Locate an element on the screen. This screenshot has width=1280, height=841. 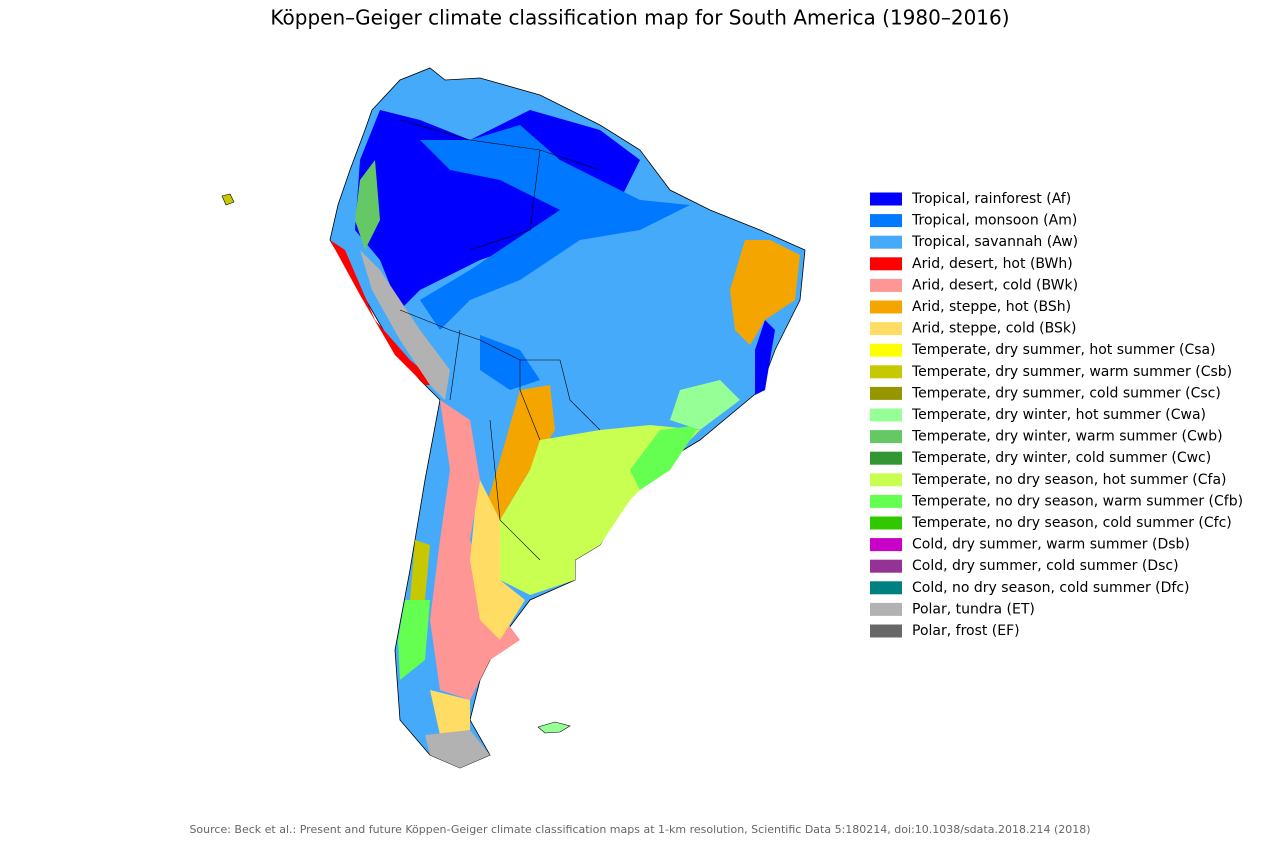
legend-label: Tropical, monsoon (Am) is located at coordinates (994, 221).